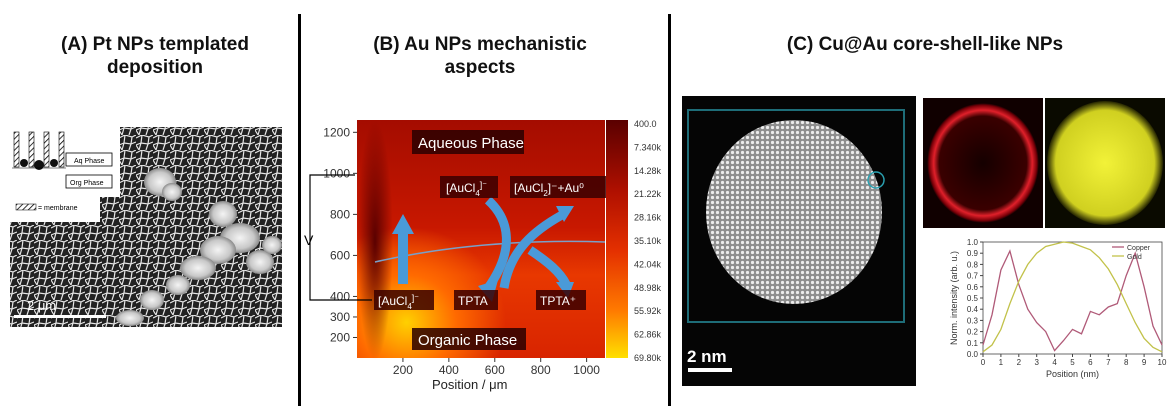 The height and width of the screenshot is (406, 1168). Describe the element at coordinates (1108, 362) in the screenshot. I see `x-tick-label-c: 7` at that location.